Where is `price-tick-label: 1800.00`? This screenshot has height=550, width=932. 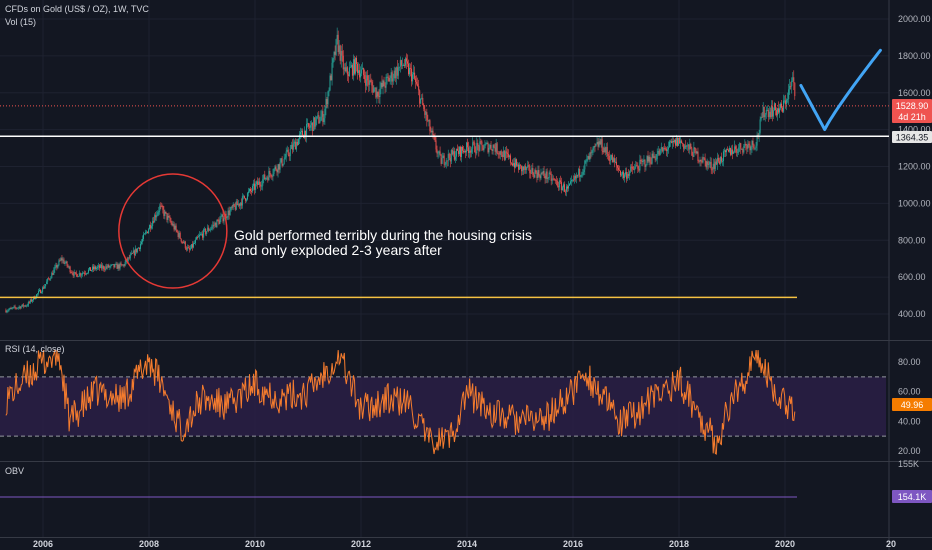 price-tick-label: 1800.00 is located at coordinates (914, 56).